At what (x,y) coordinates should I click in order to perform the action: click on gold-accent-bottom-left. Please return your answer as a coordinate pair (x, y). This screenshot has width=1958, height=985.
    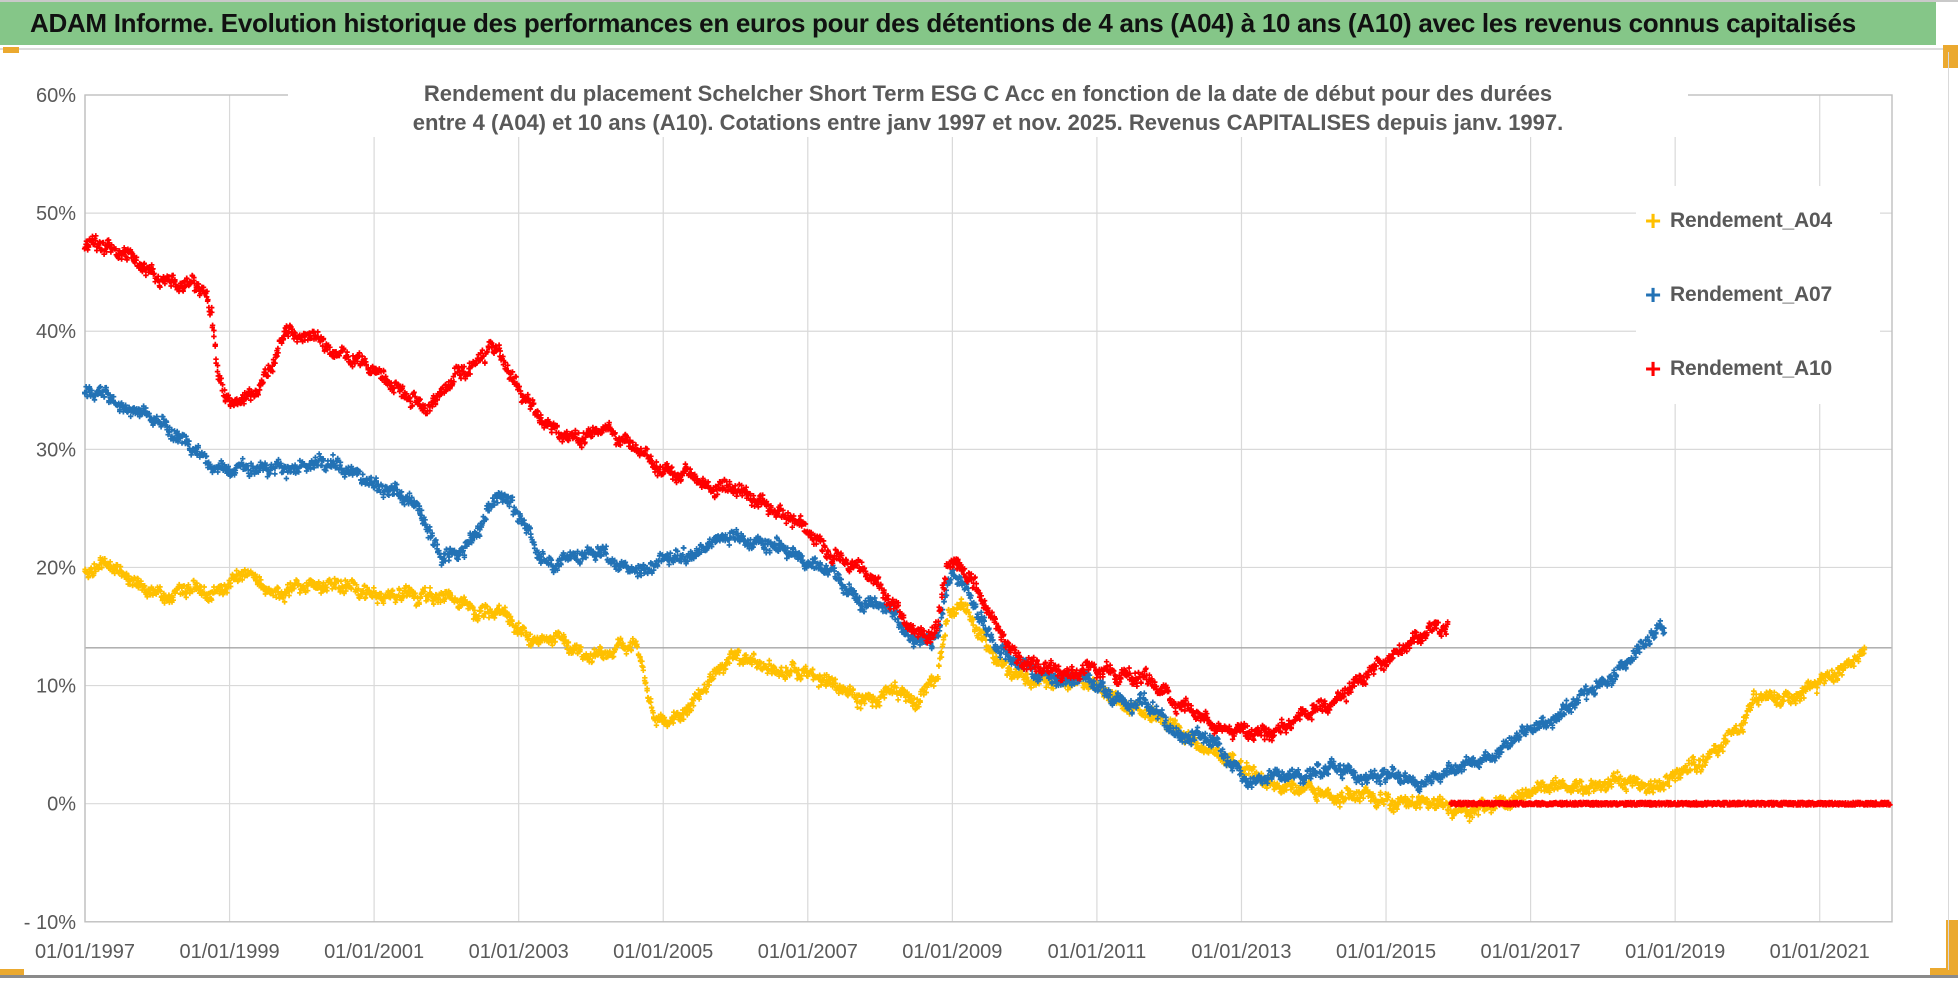
    Looking at the image, I should click on (12, 973).